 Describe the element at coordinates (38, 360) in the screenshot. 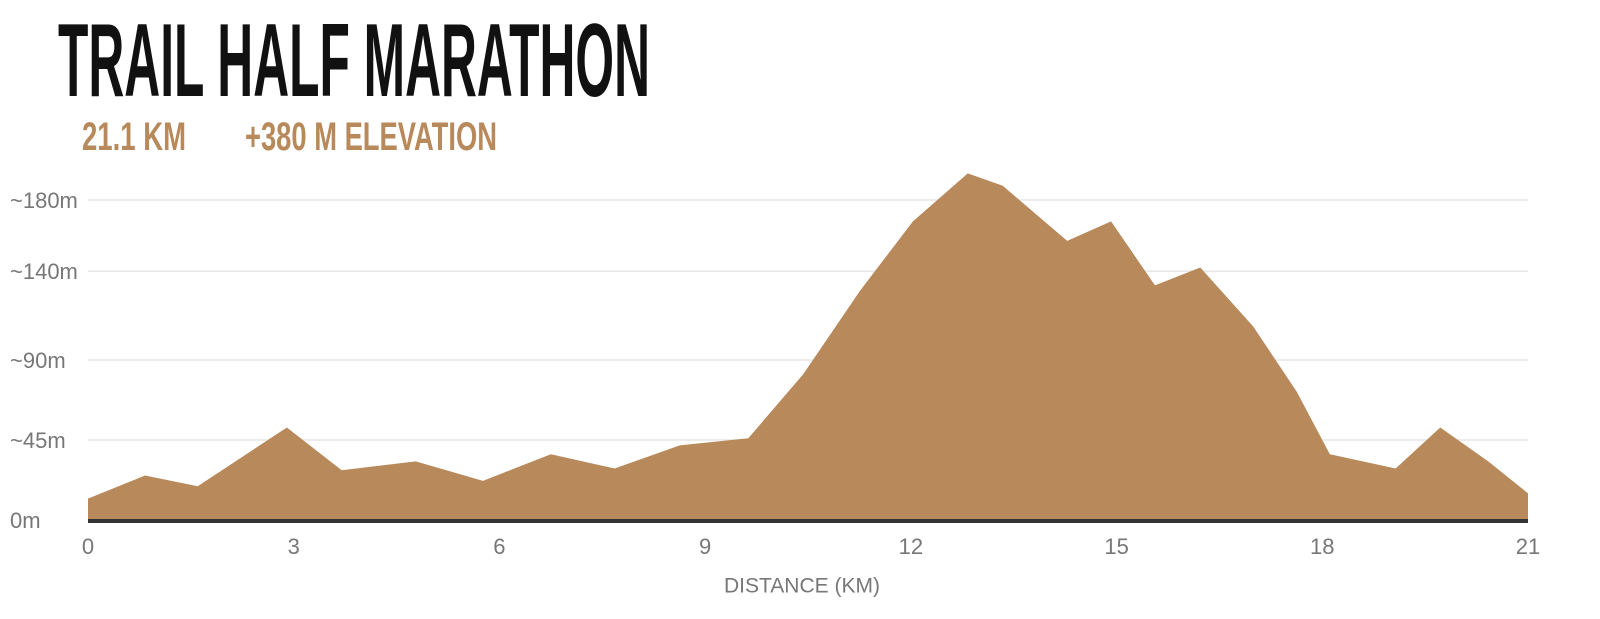

I see `y-tick-label: ~90m` at that location.